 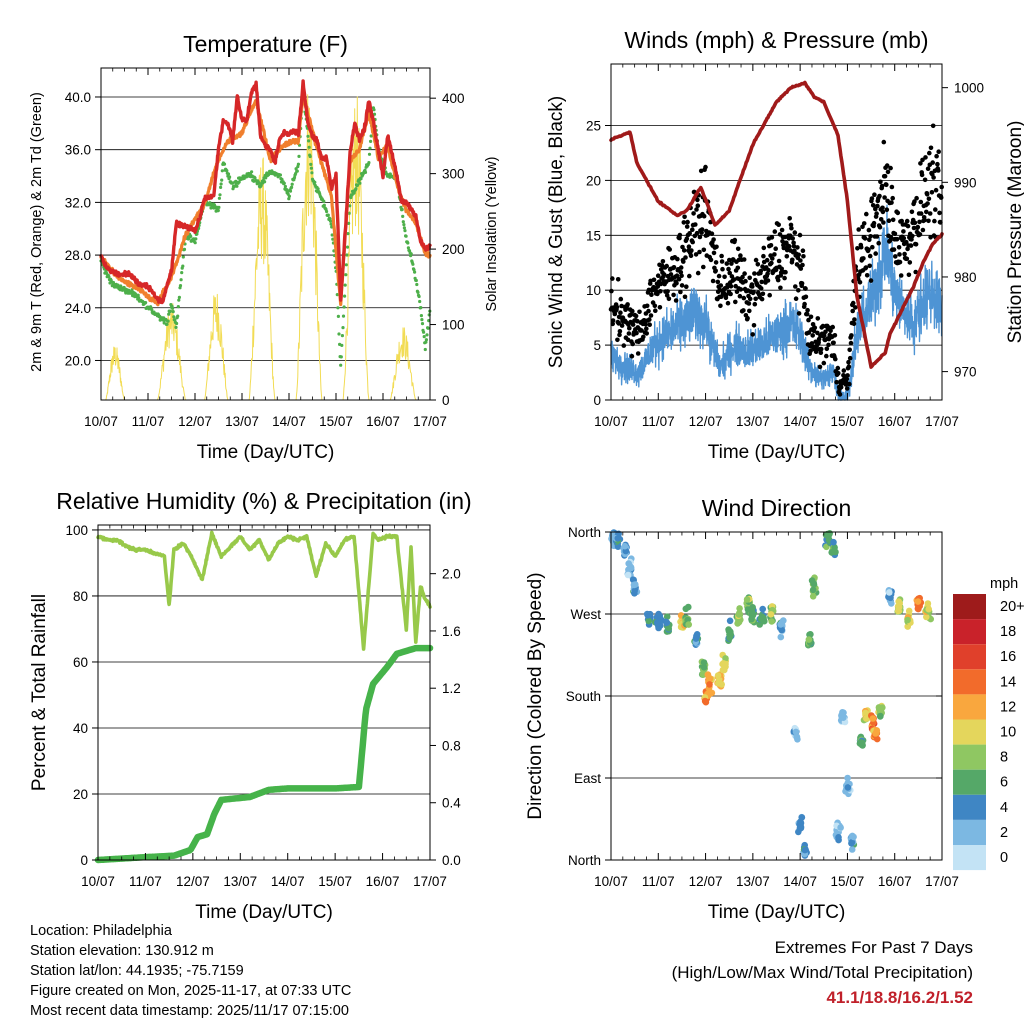 I want to click on y2-tick-label: 990, so click(x=965, y=182).